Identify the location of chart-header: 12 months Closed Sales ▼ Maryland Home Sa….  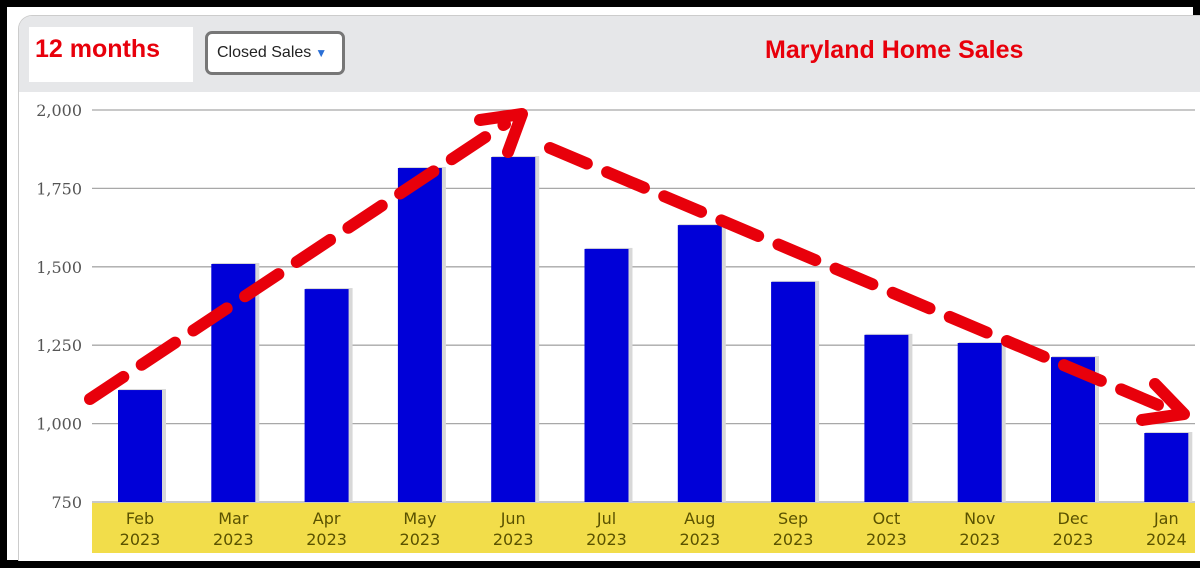
(609, 54).